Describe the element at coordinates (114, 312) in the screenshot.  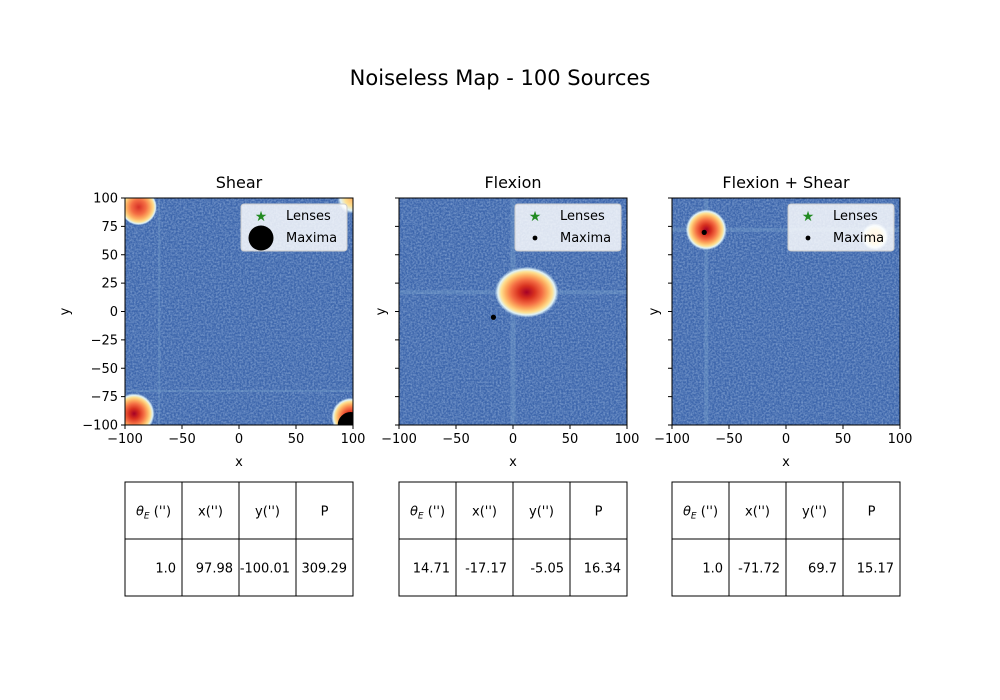
I see `y-tick-label: 0` at that location.